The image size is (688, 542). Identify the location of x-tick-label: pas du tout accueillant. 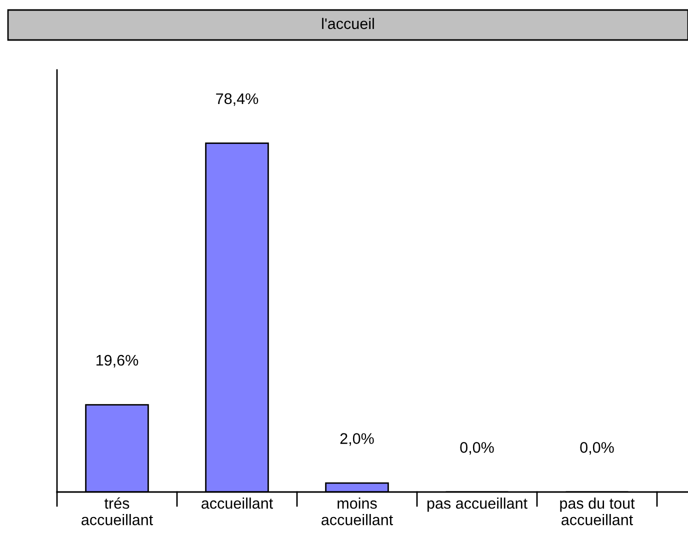
(597, 512).